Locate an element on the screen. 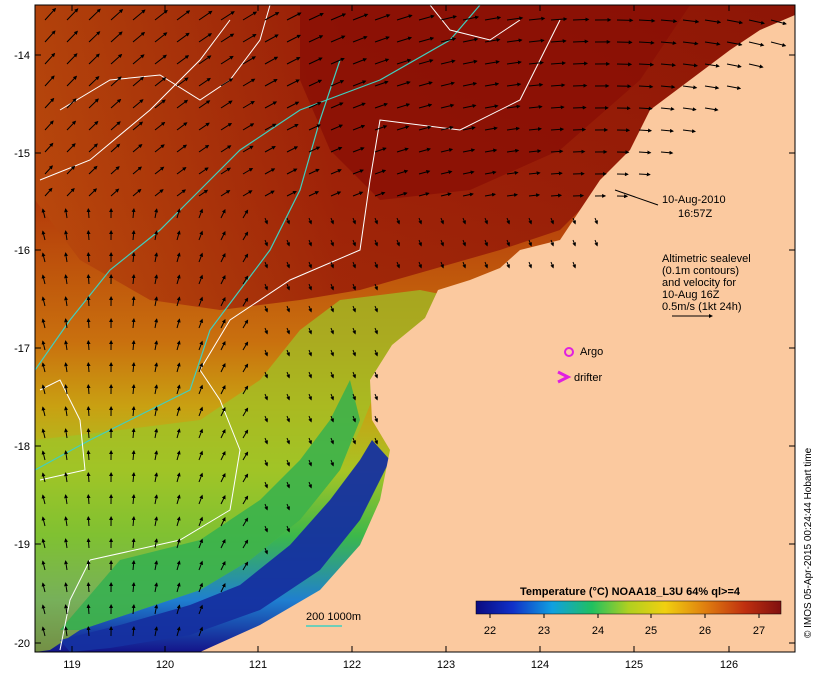 The height and width of the screenshot is (680, 820). altimetry-line-5: 0.5m/s (1kt 24h) is located at coordinates (701, 307).